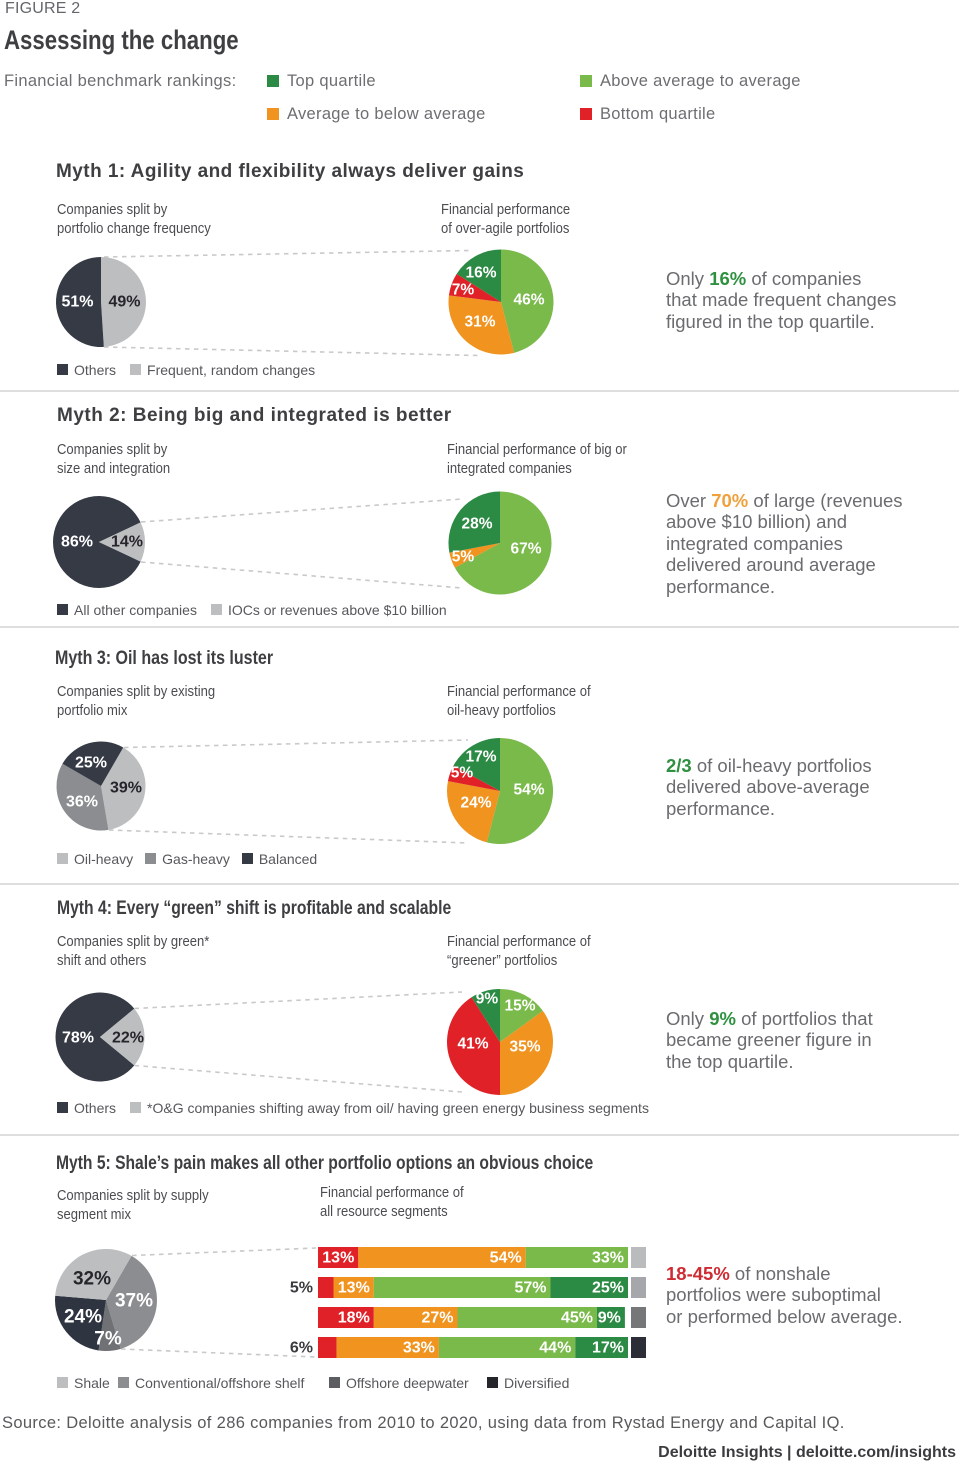 This screenshot has height=1471, width=959. What do you see at coordinates (577, 1318) in the screenshot?
I see `svg-text: 45%` at bounding box center [577, 1318].